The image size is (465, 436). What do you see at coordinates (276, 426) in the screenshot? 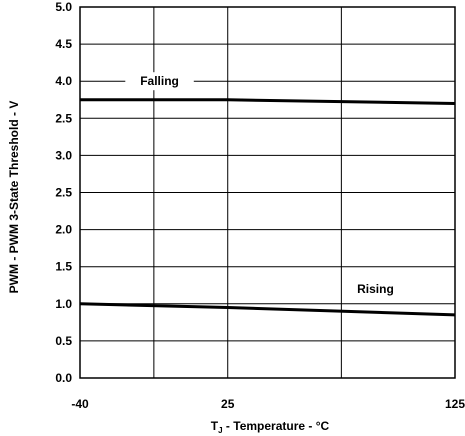
I see `x-axis-title-rest: - Temperature - °C` at bounding box center [276, 426].